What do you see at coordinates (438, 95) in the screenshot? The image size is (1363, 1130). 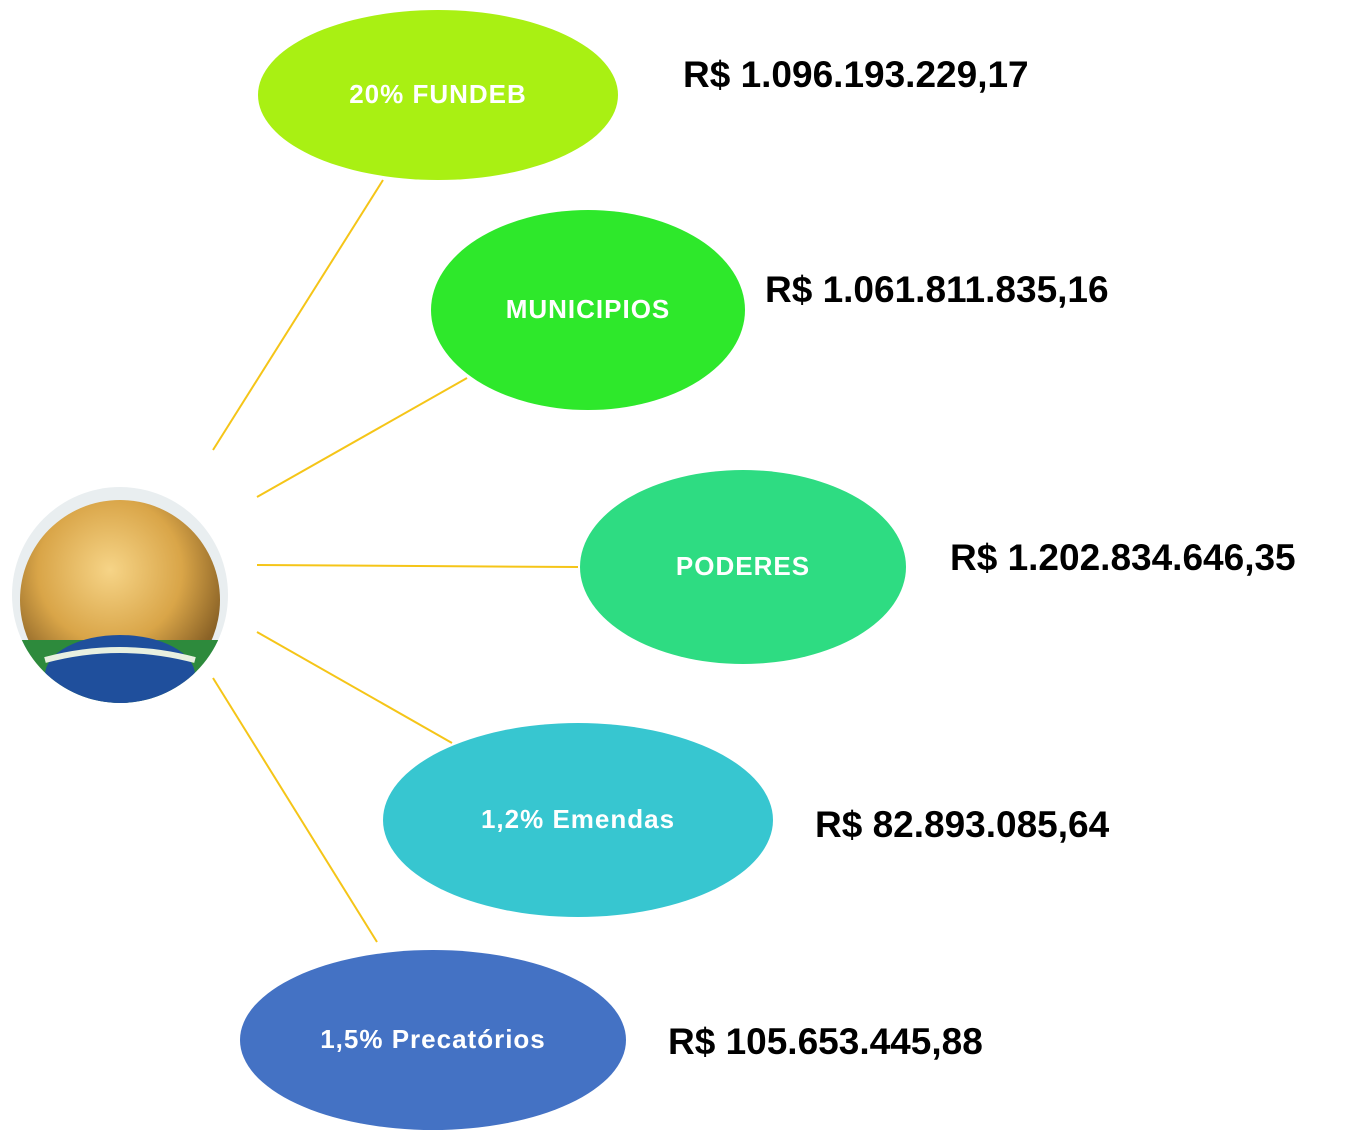 I see `node-ellipse: 20% FUNDEB` at bounding box center [438, 95].